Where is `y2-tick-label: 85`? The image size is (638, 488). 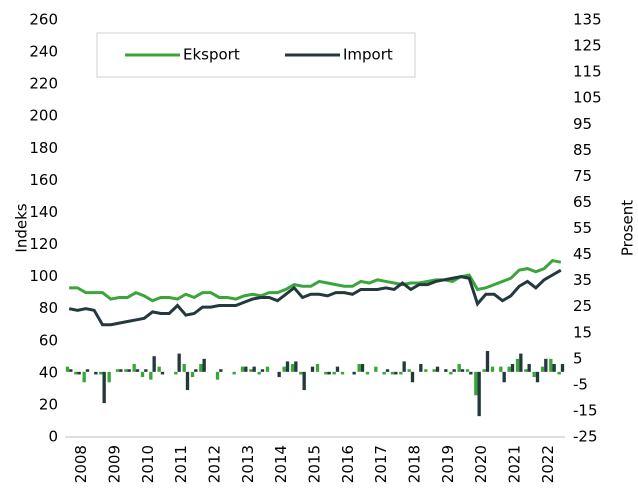
y2-tick-label: 85 is located at coordinates (582, 150).